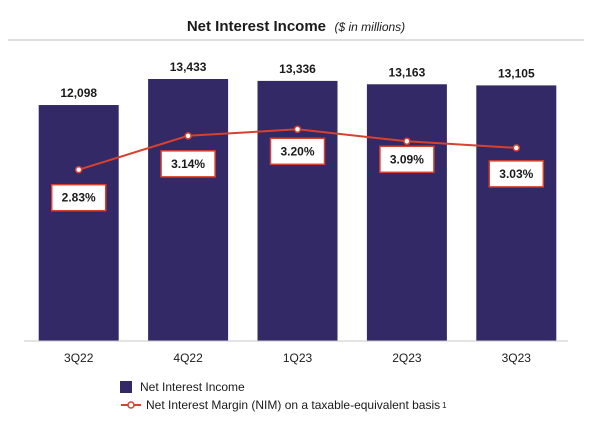  I want to click on chart-title: Net Interest Income ($ in millions), so click(296, 26).